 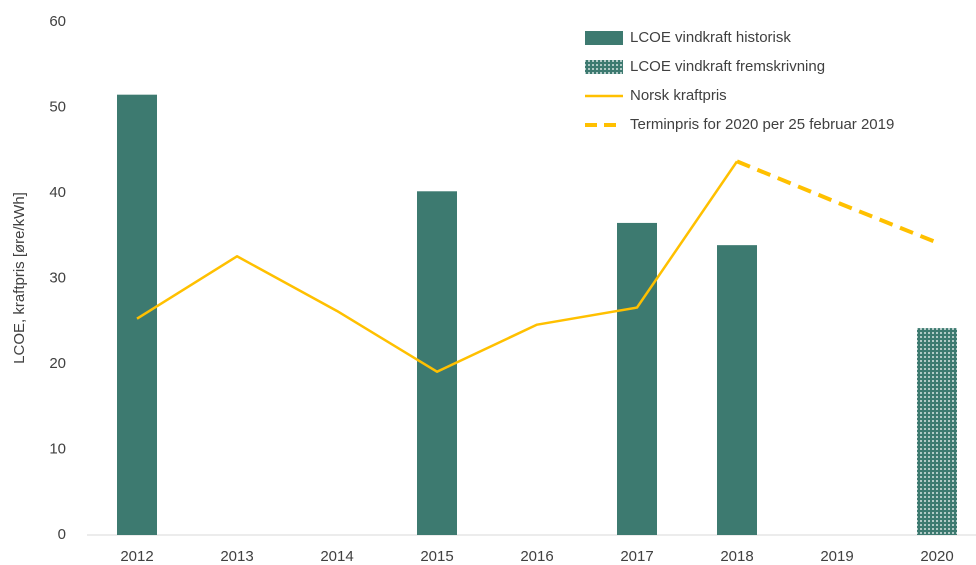 I want to click on y-tick-label: 50, so click(x=57, y=106).